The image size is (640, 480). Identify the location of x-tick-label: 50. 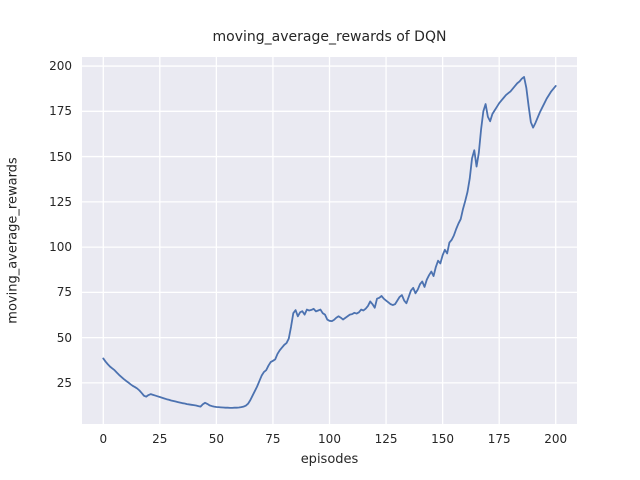
(216, 439).